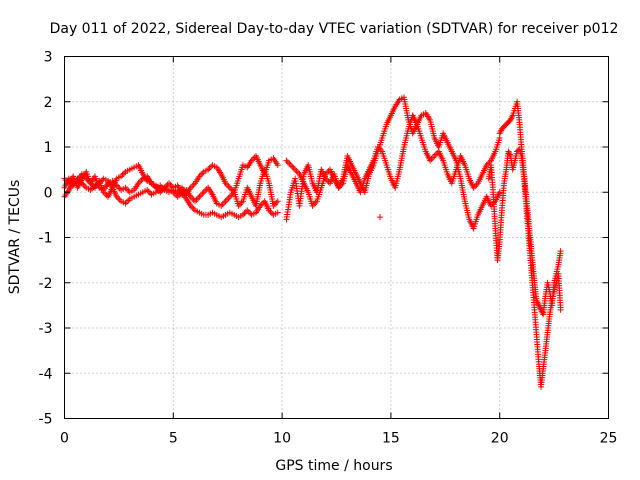  What do you see at coordinates (48, 193) in the screenshot?
I see `y-tick-label: 0` at bounding box center [48, 193].